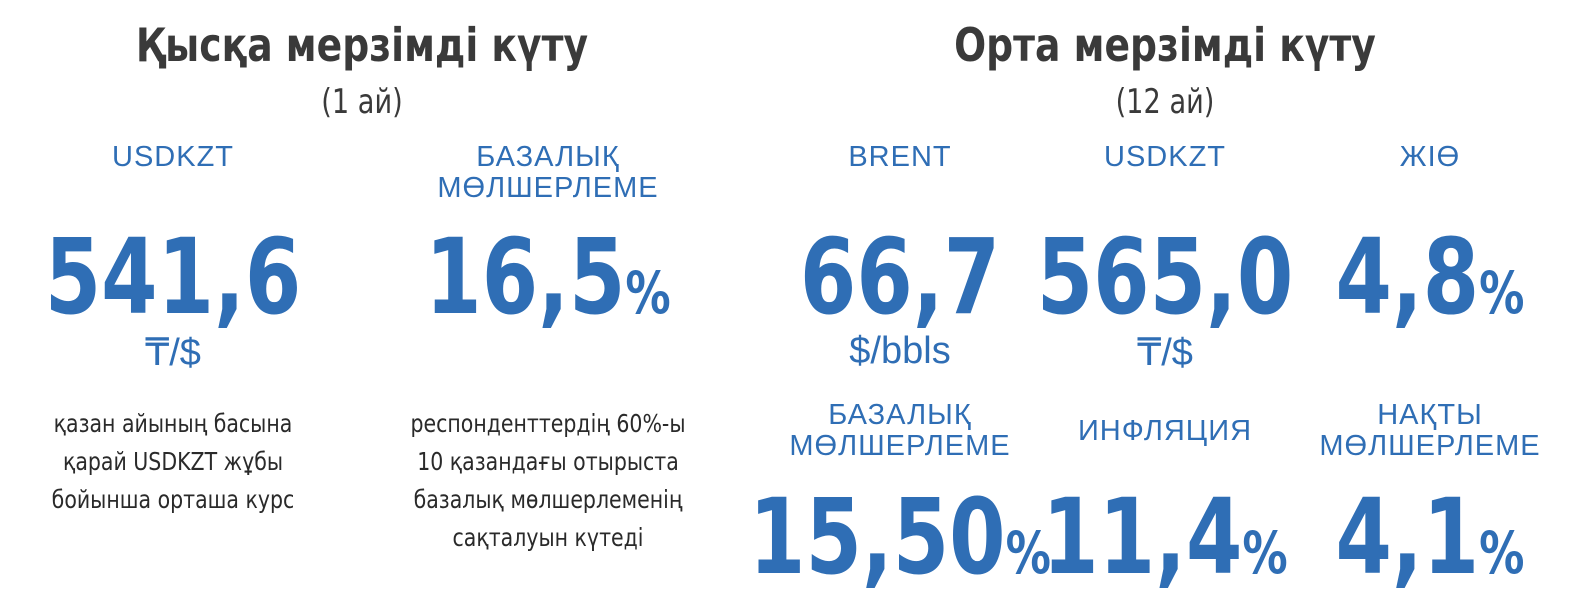 This screenshot has height=609, width=1577. Describe the element at coordinates (900, 157) in the screenshot. I see `indicator-label: BRENT` at that location.